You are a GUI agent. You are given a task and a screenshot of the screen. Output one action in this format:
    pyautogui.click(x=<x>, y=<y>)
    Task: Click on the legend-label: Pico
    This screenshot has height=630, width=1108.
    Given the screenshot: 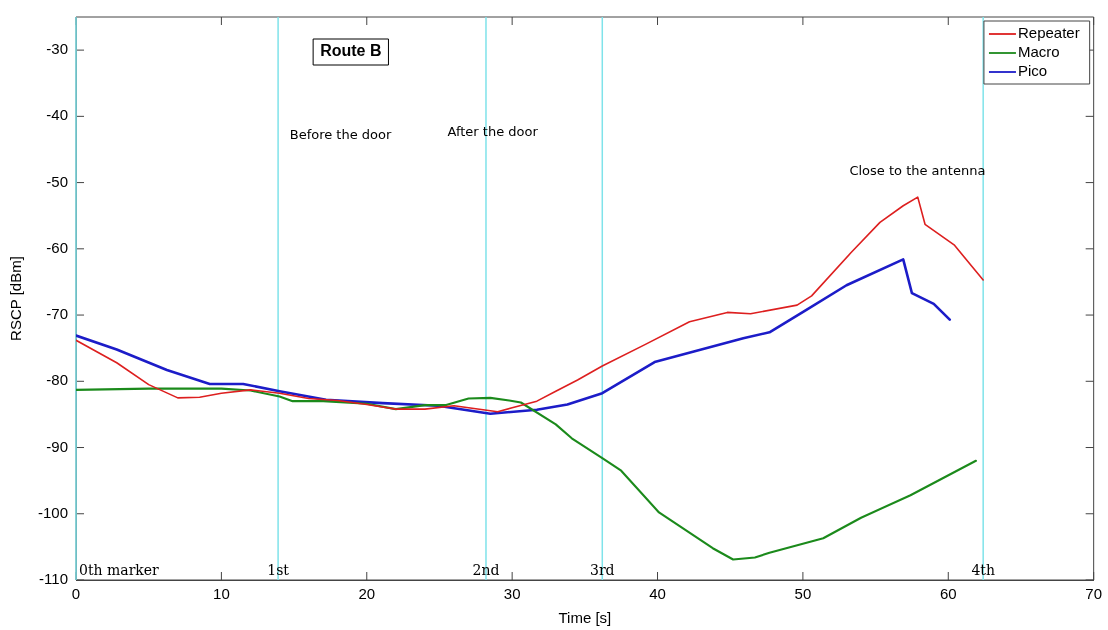 What is the action you would take?
    pyautogui.click(x=1032, y=71)
    